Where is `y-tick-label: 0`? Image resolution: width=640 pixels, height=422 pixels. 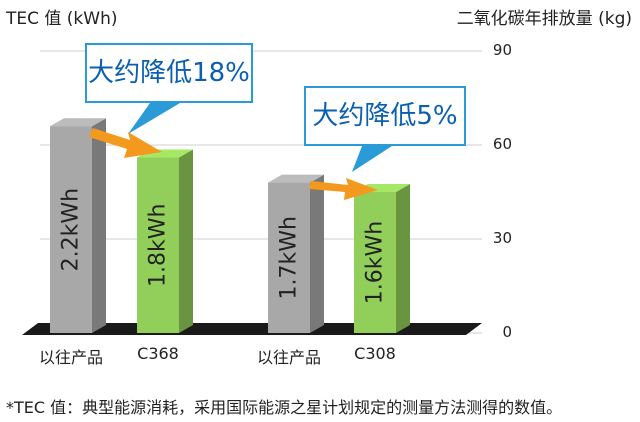
y-tick-label: 0 is located at coordinates (507, 332).